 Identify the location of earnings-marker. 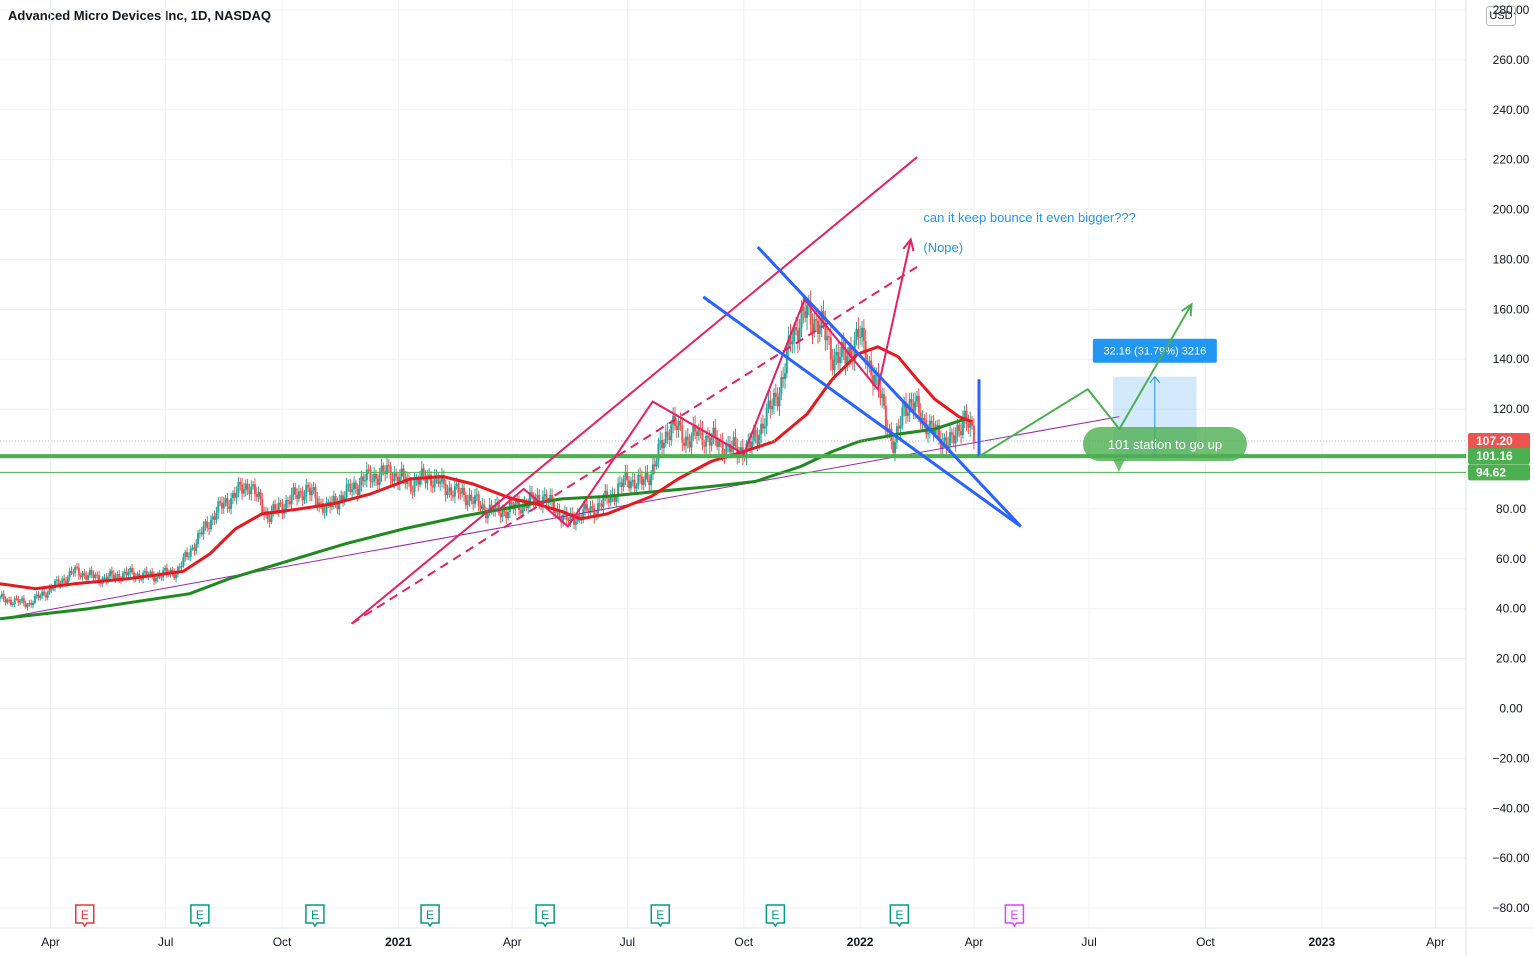
(200, 916).